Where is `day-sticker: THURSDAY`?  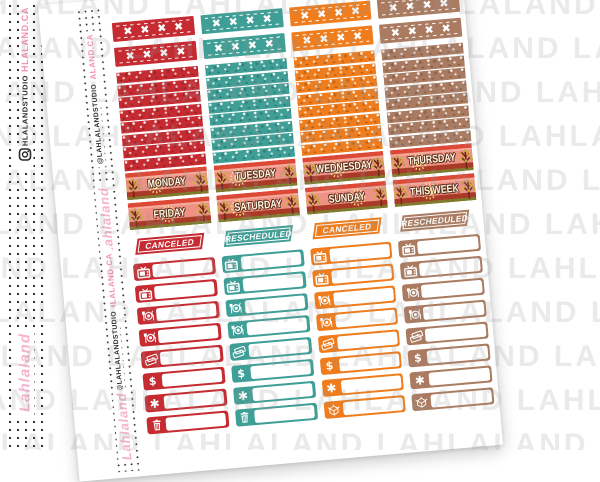 day-sticker: THURSDAY is located at coordinates (432, 159).